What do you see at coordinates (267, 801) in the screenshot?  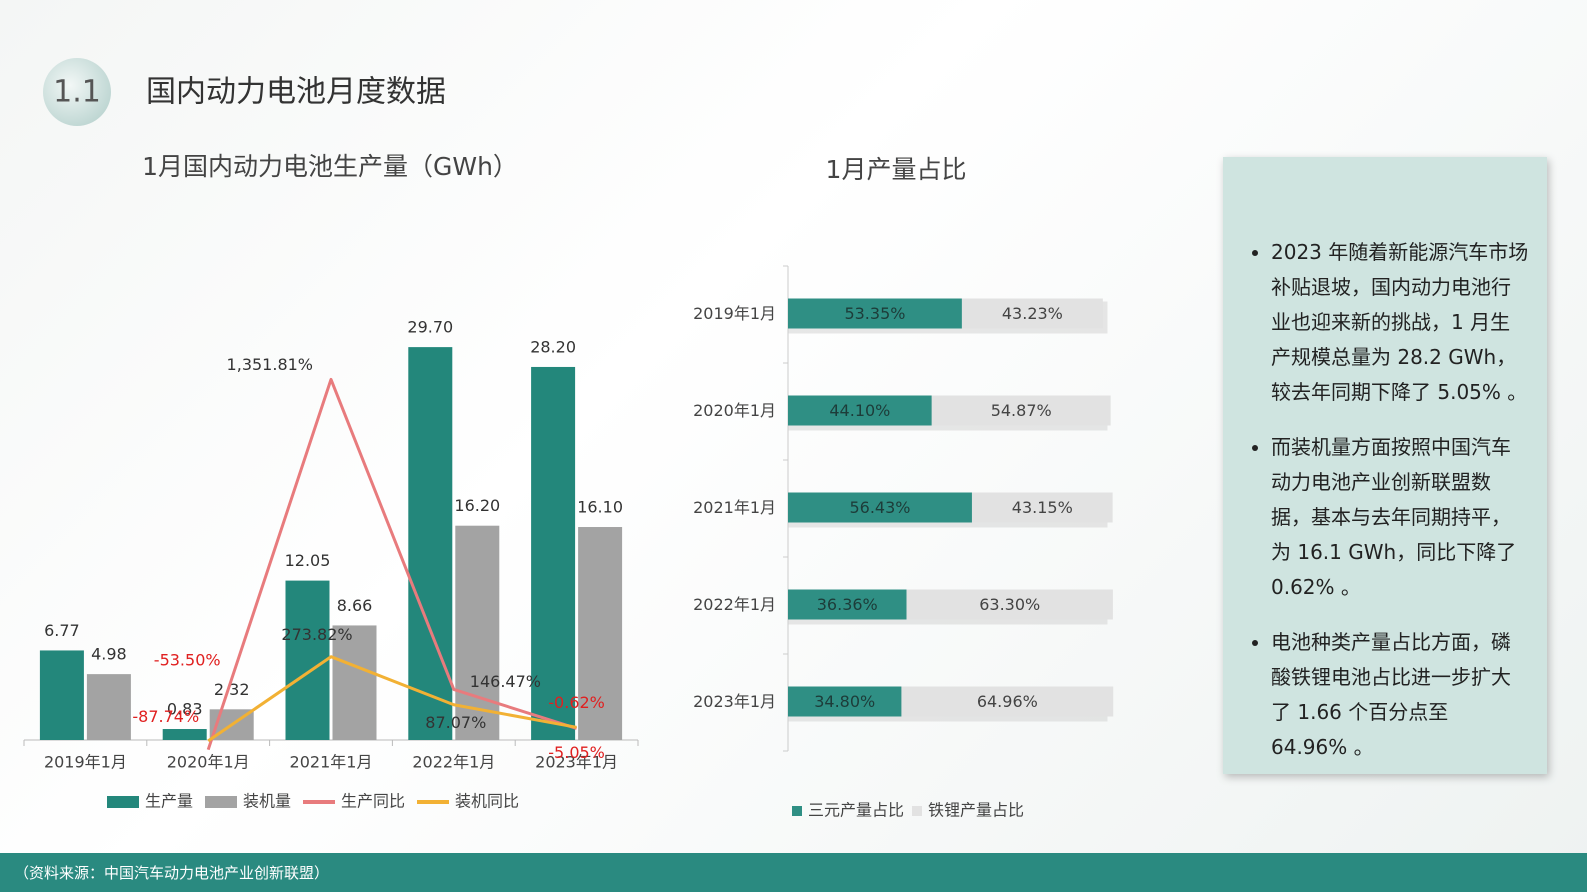 I see `legend-label: 装机量` at bounding box center [267, 801].